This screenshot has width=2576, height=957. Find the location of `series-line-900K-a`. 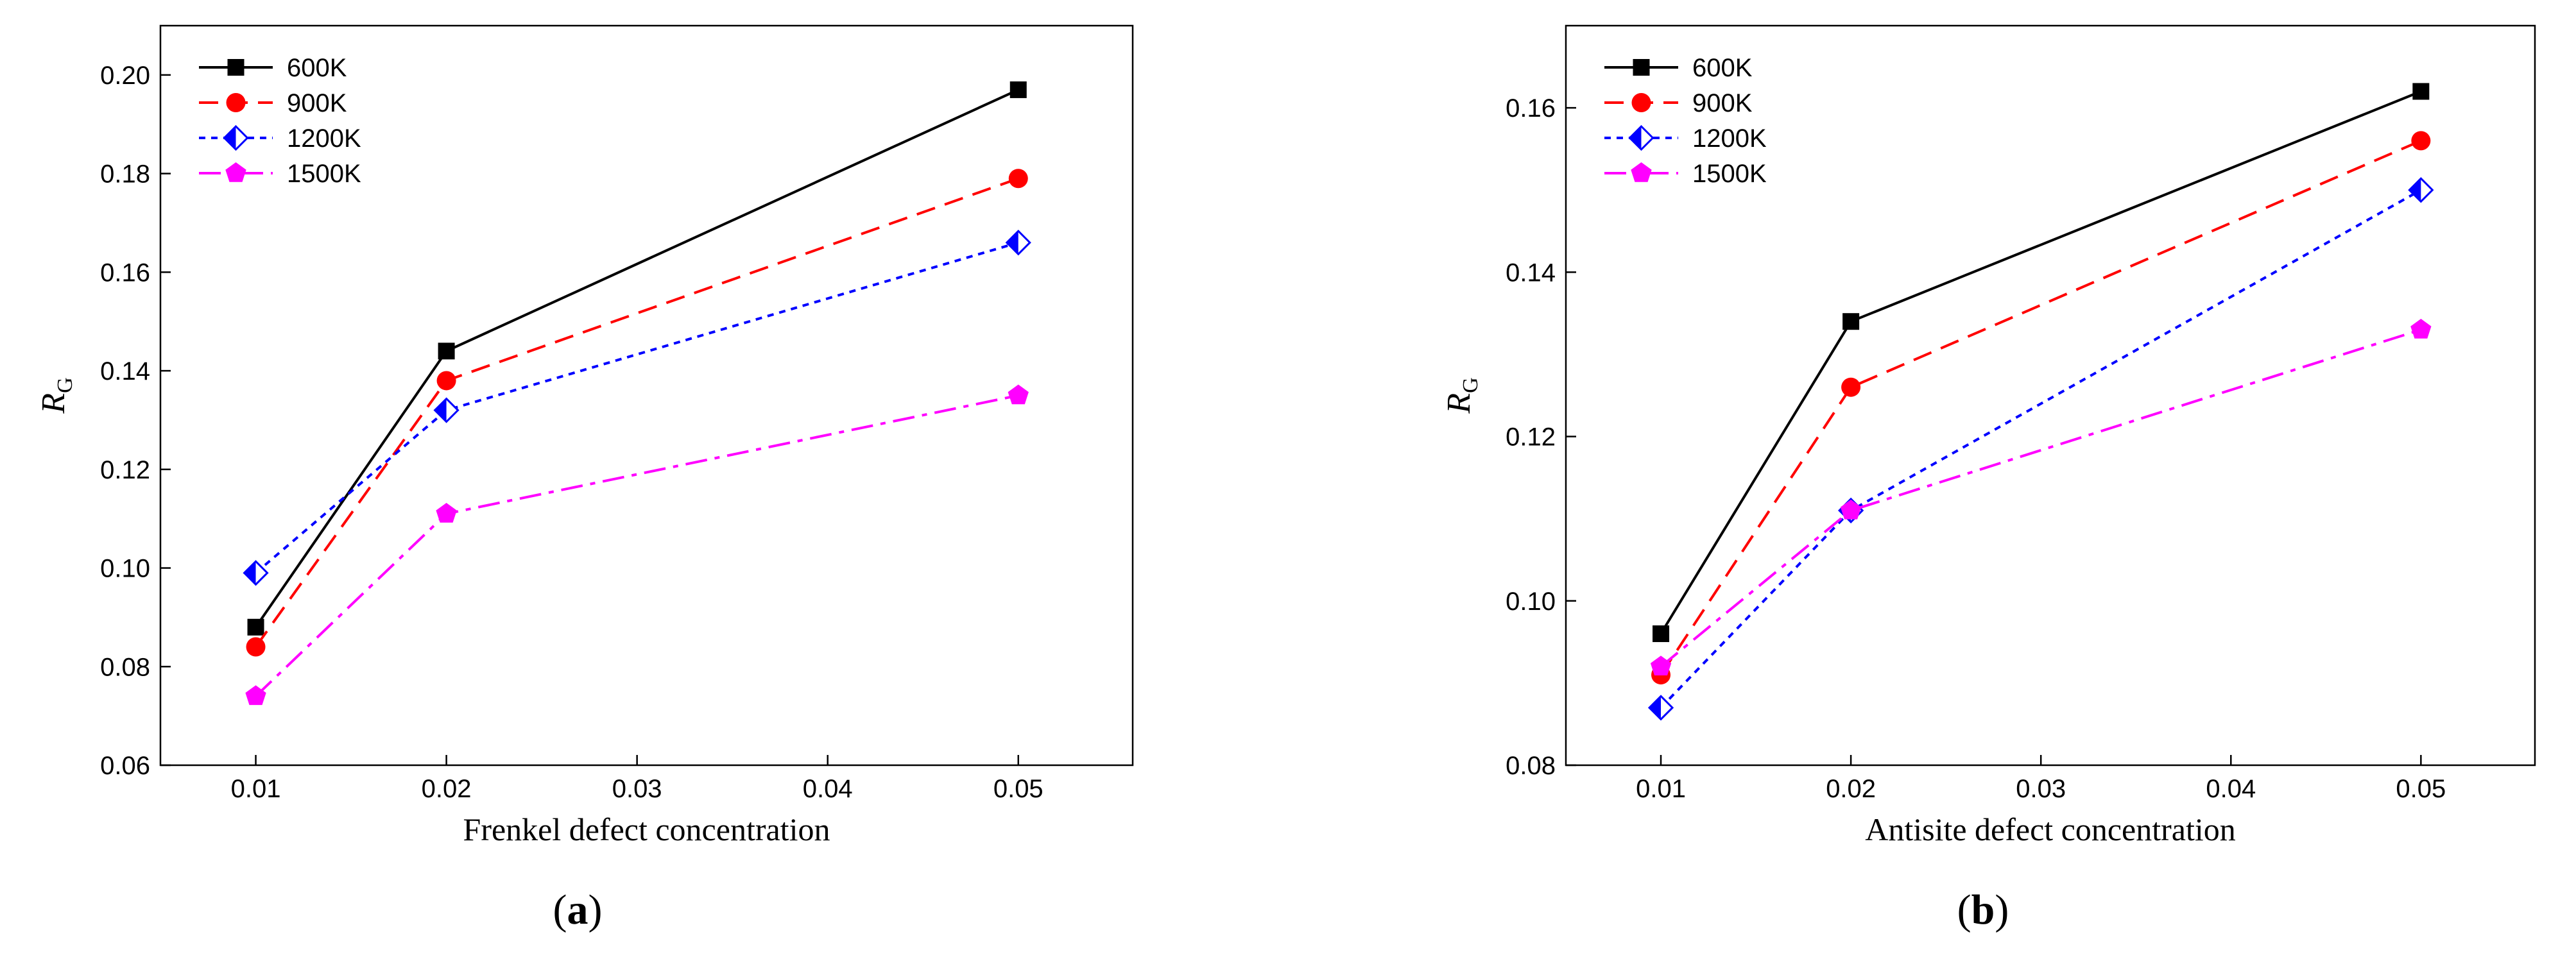

series-line-900K-a is located at coordinates (636, 413).